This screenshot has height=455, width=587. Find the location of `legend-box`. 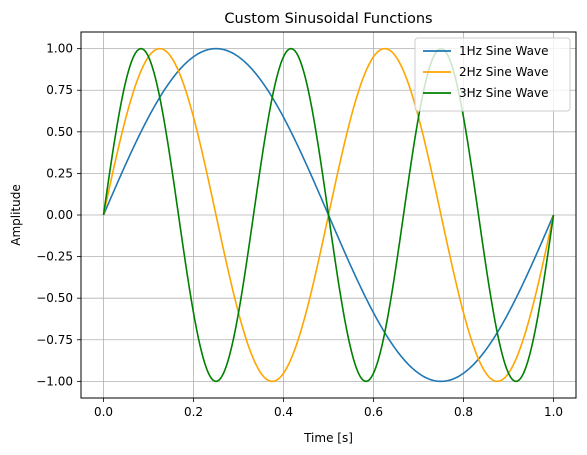

legend-box is located at coordinates (492, 74).